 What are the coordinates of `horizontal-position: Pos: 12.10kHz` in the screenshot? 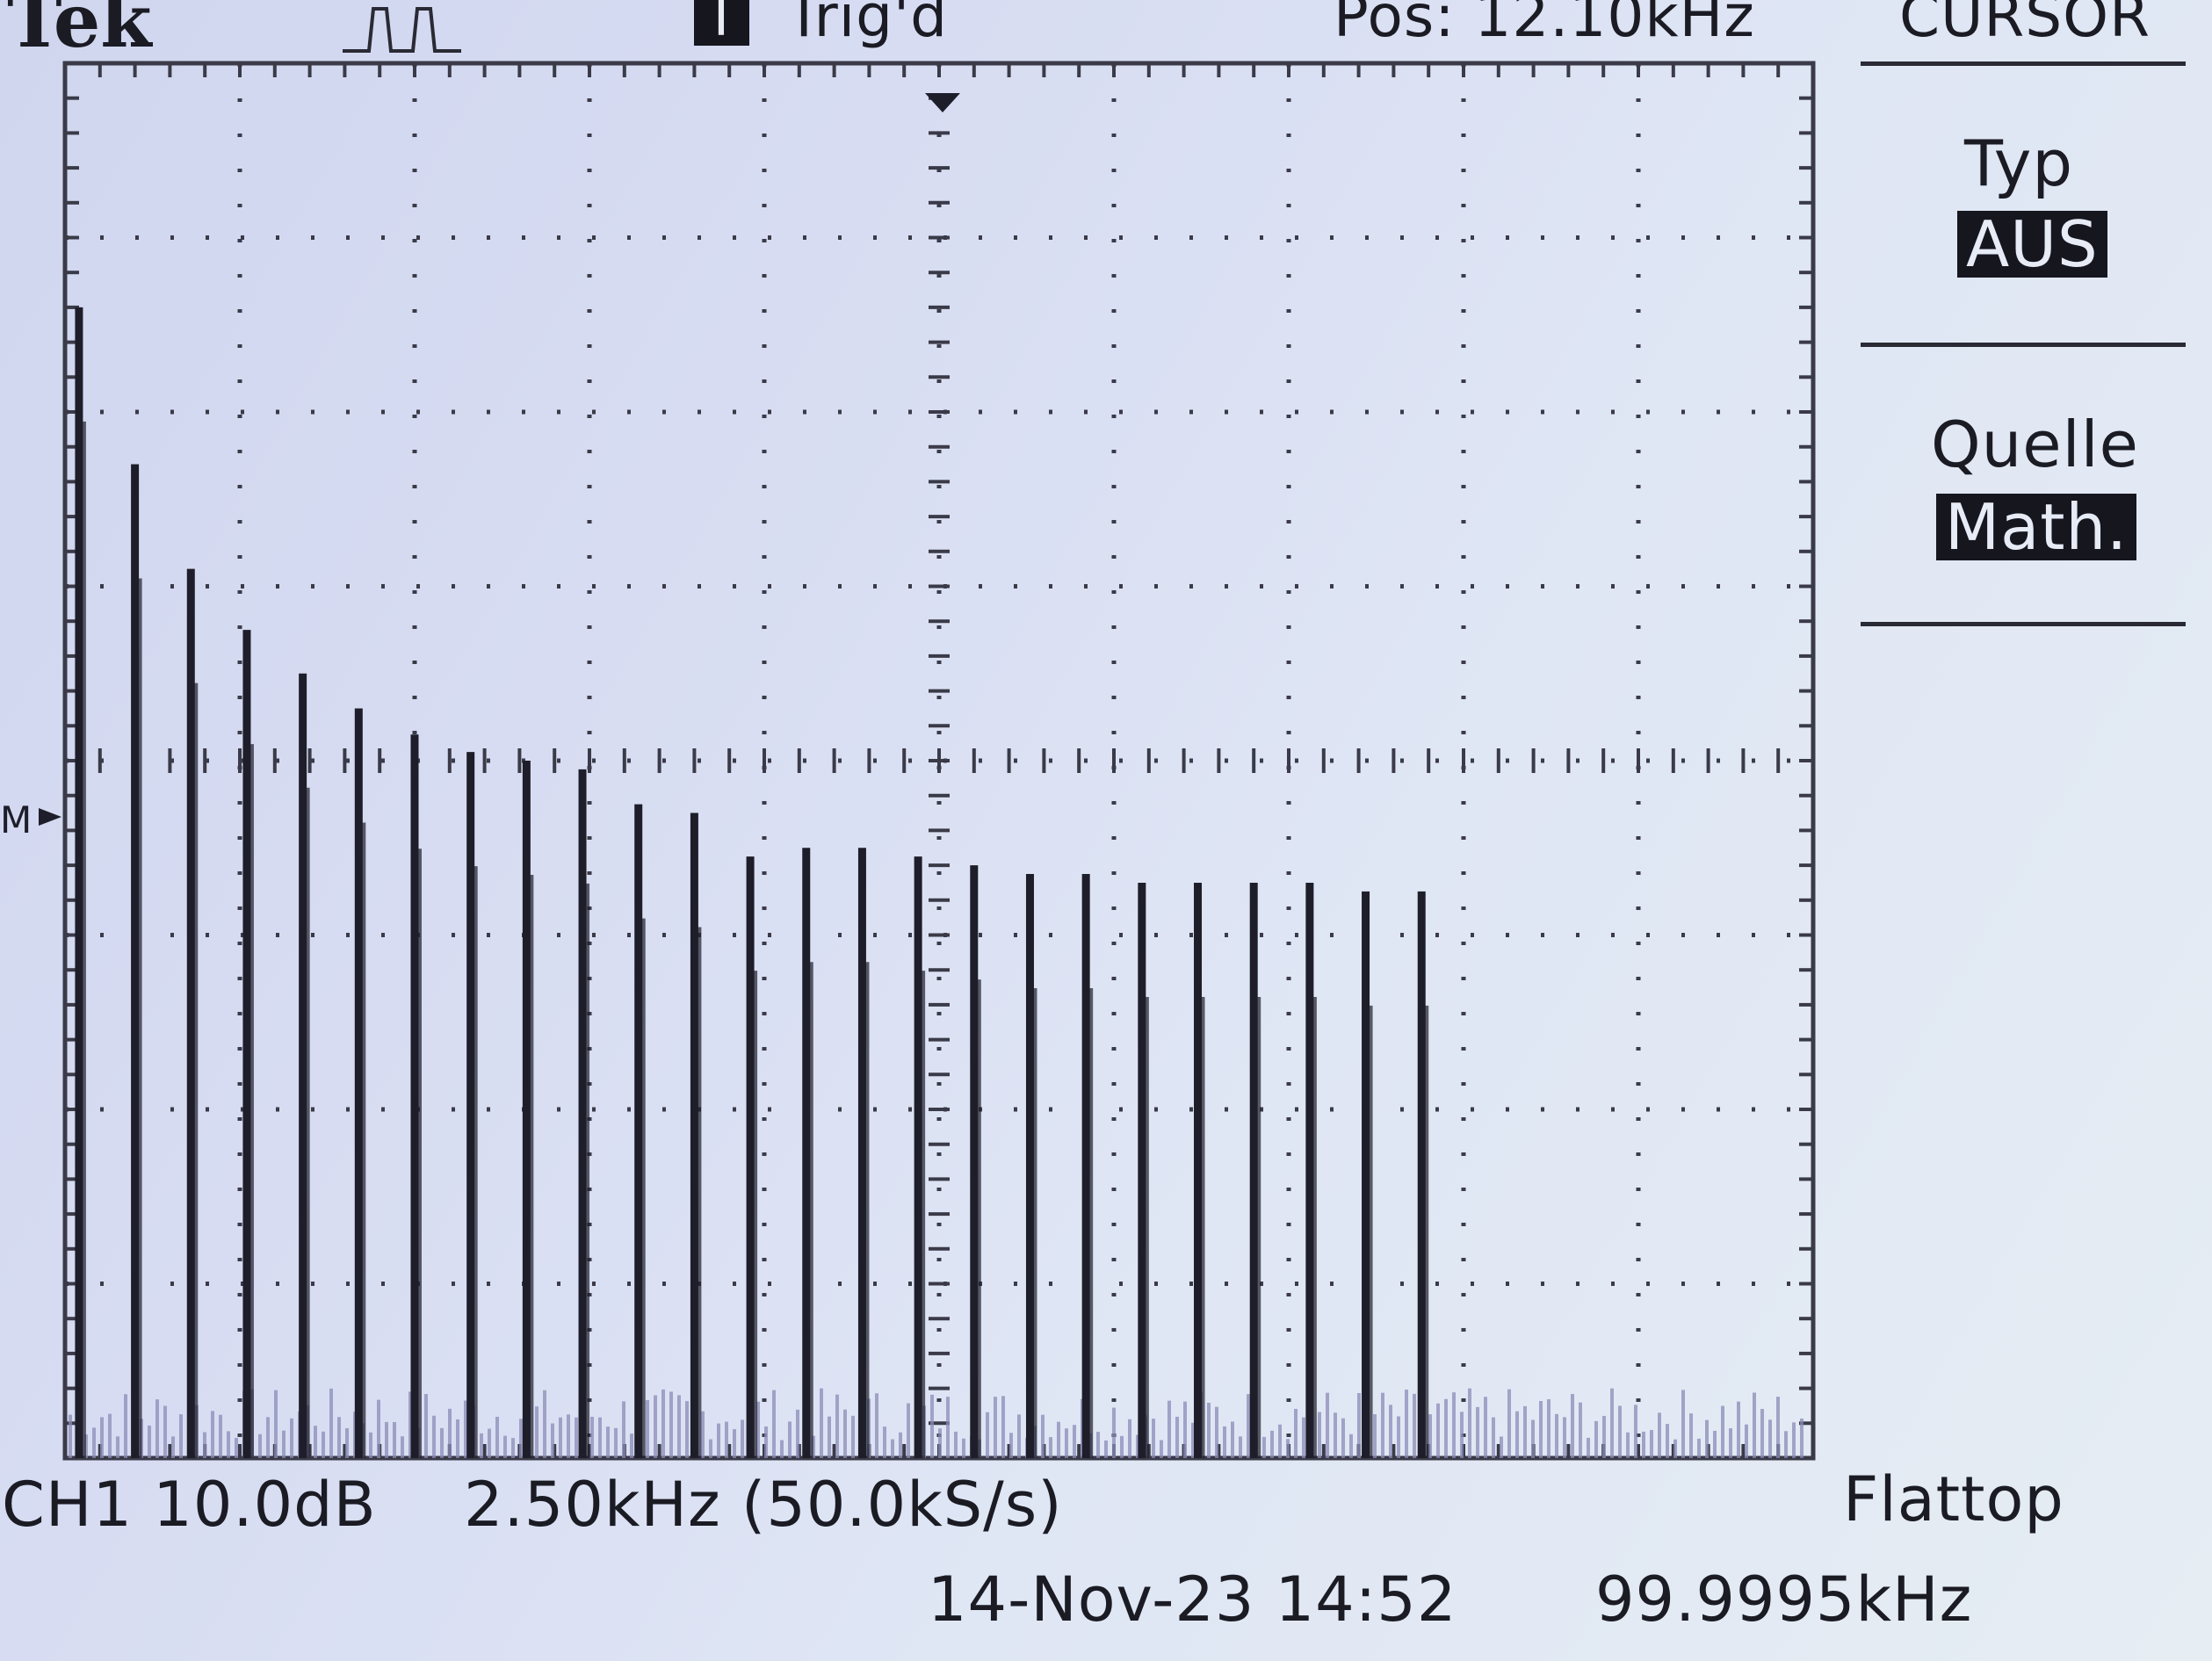 It's located at (1544, 25).